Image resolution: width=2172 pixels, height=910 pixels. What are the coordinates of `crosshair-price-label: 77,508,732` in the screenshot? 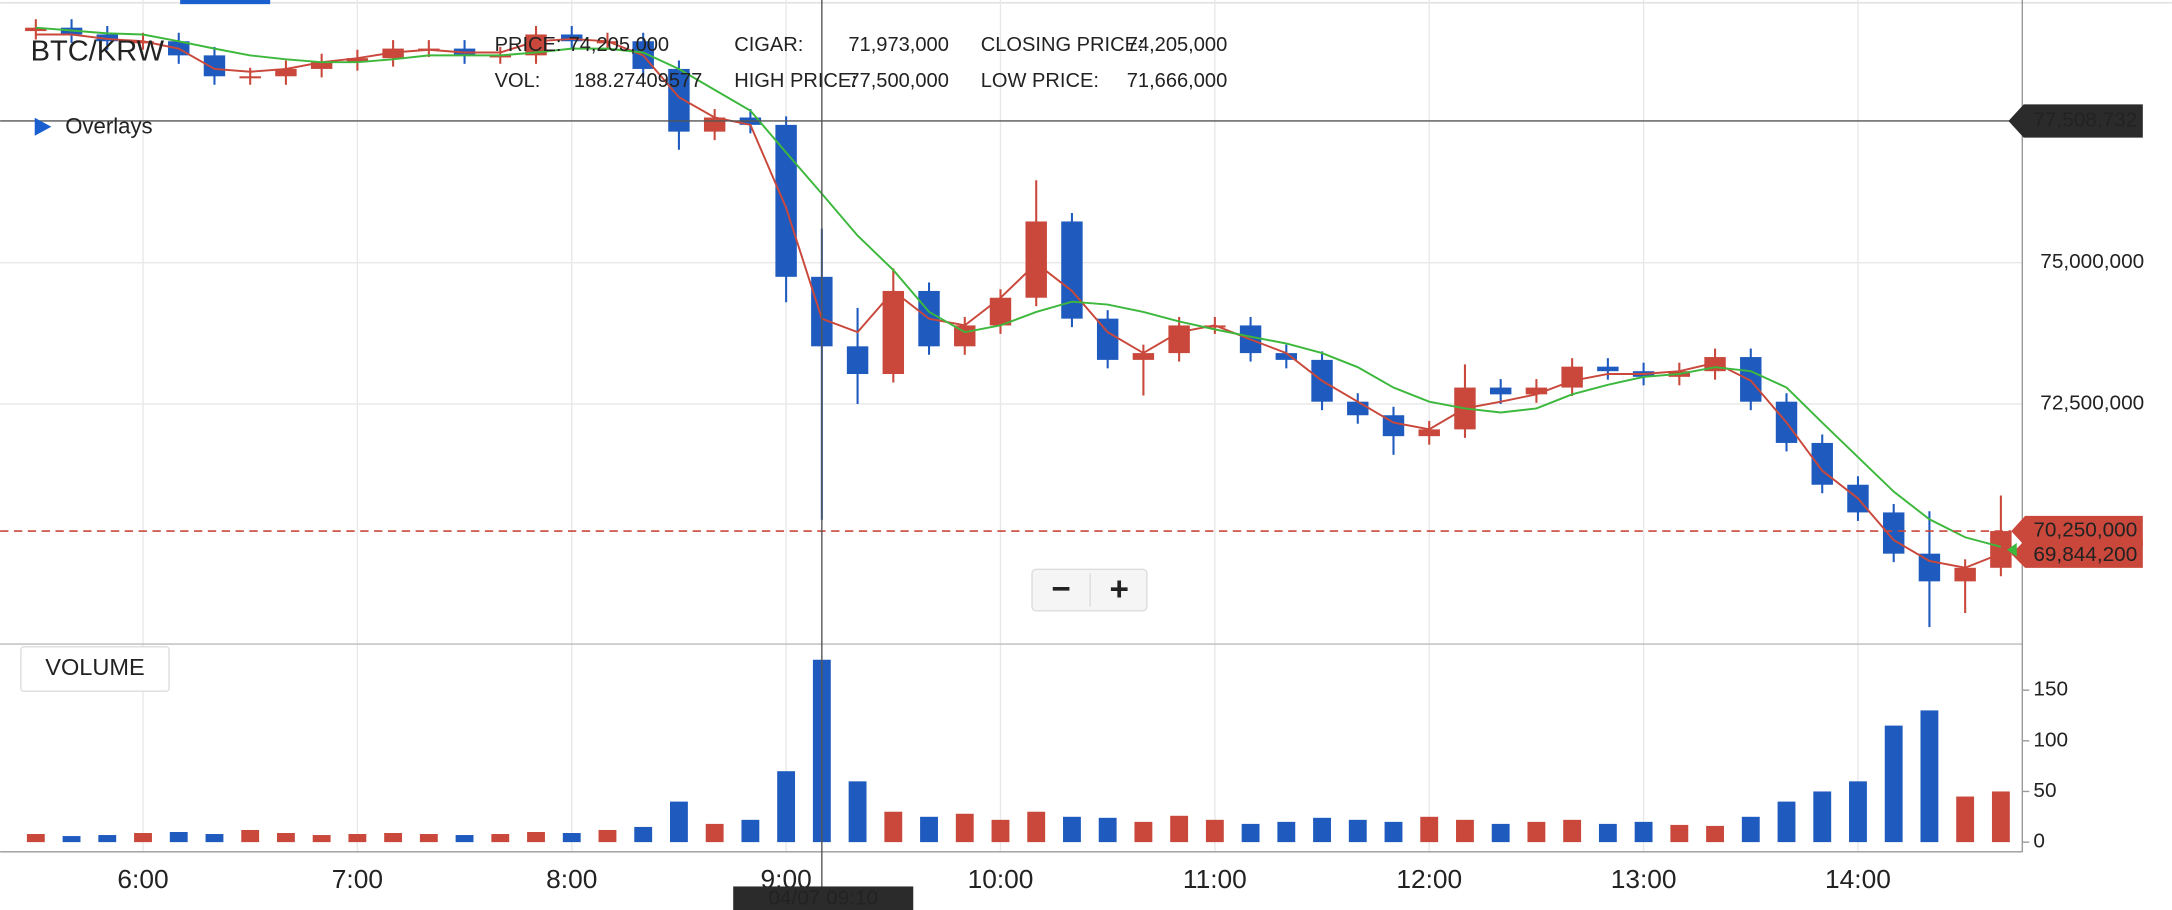 It's located at (2085, 119).